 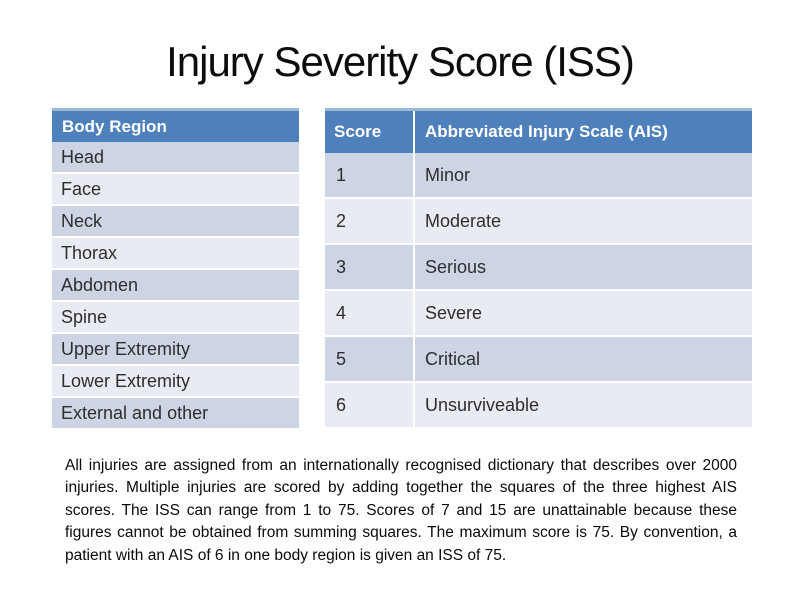 I want to click on ais-row: 3 Serious, so click(x=538, y=268).